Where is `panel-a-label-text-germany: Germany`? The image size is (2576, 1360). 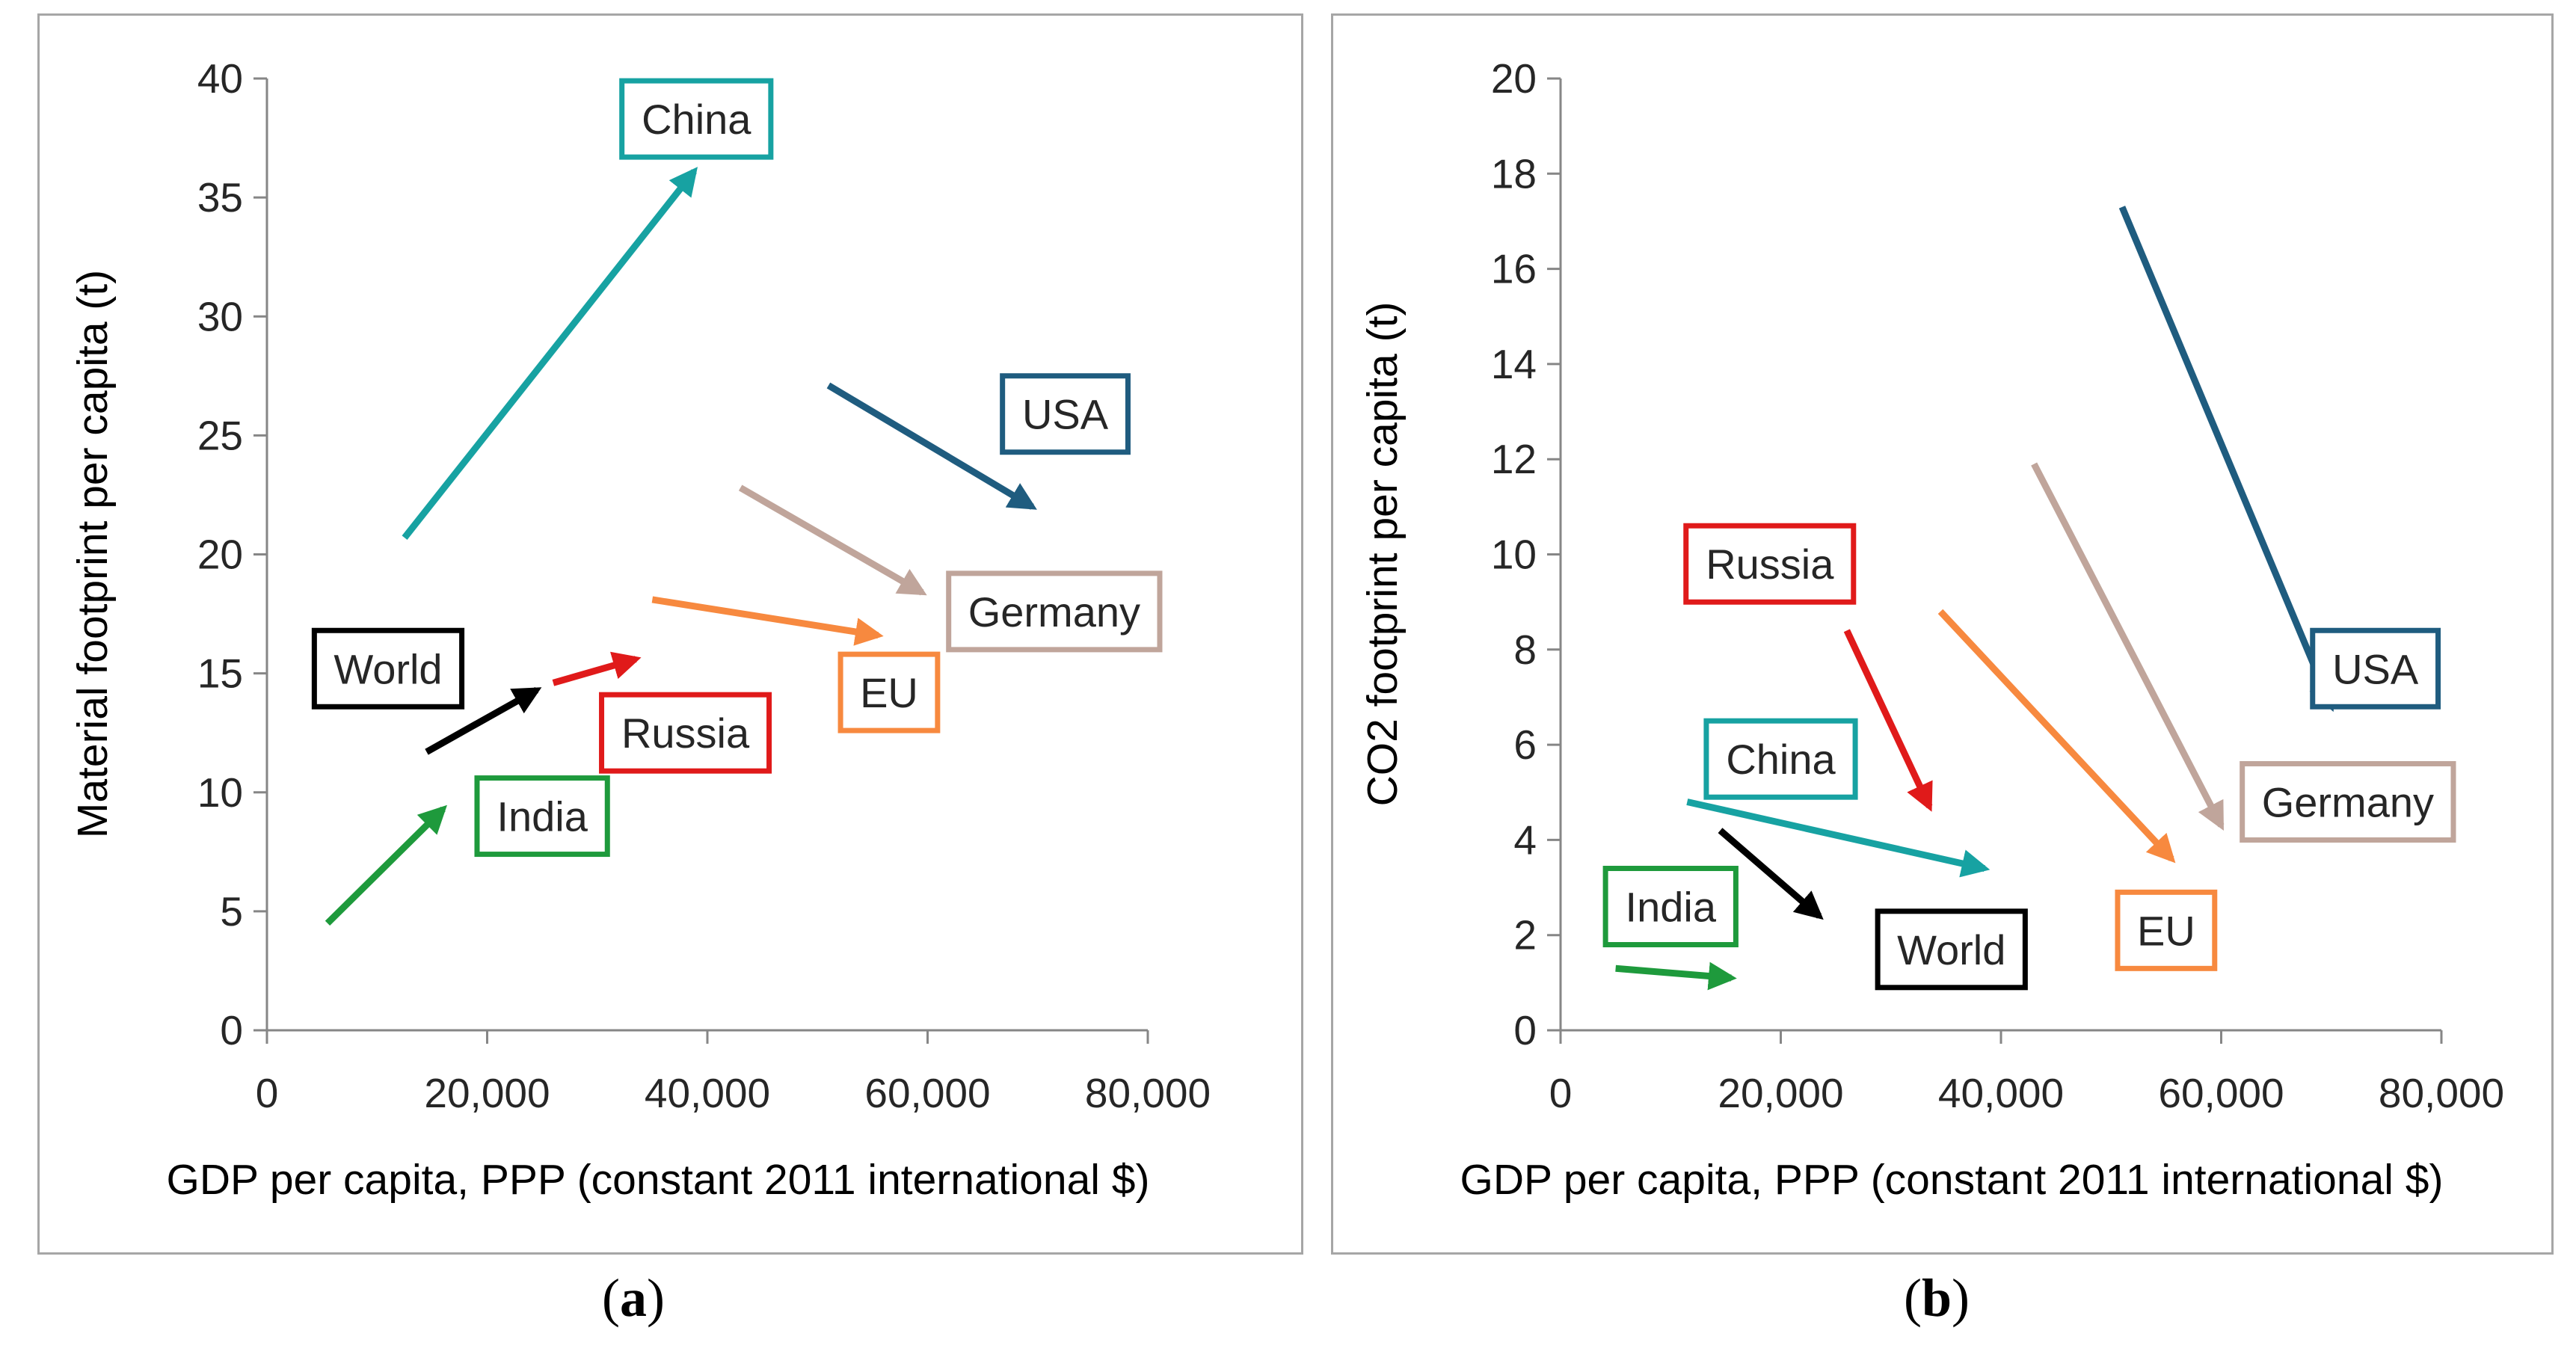
panel-a-label-text-germany: Germany is located at coordinates (1054, 612).